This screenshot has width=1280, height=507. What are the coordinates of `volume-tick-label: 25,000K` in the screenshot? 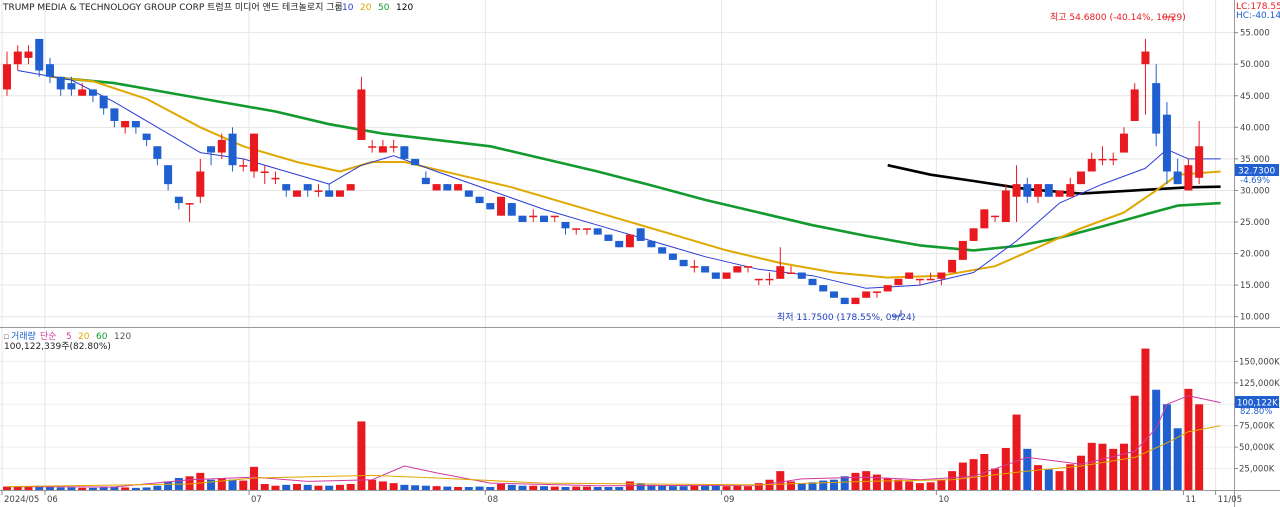 It's located at (1257, 470).